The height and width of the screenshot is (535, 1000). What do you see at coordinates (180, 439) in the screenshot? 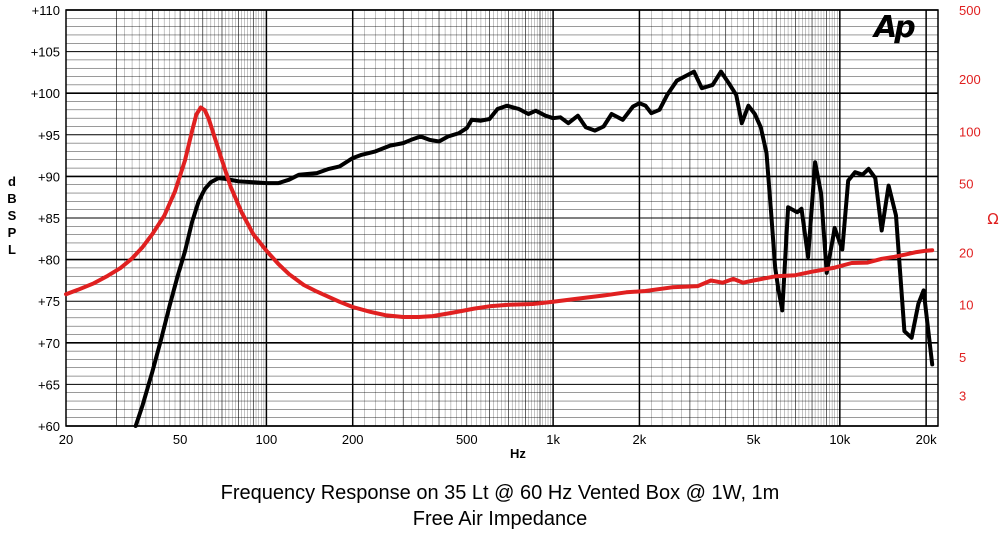
I see `x-tick-label: 50` at bounding box center [180, 439].